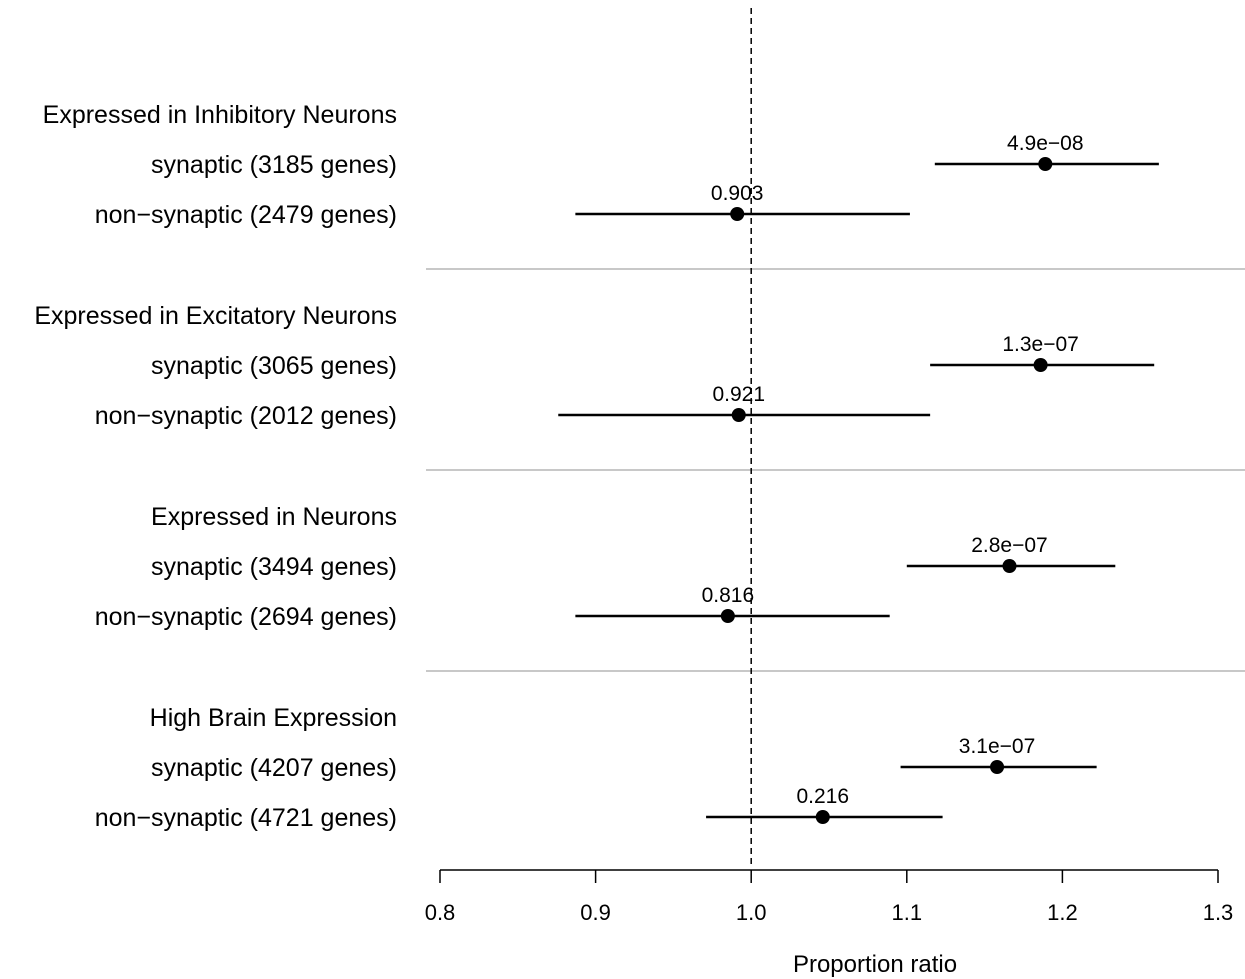  I want to click on group-title: Expressed in Excitatory Neurons, so click(215, 316).